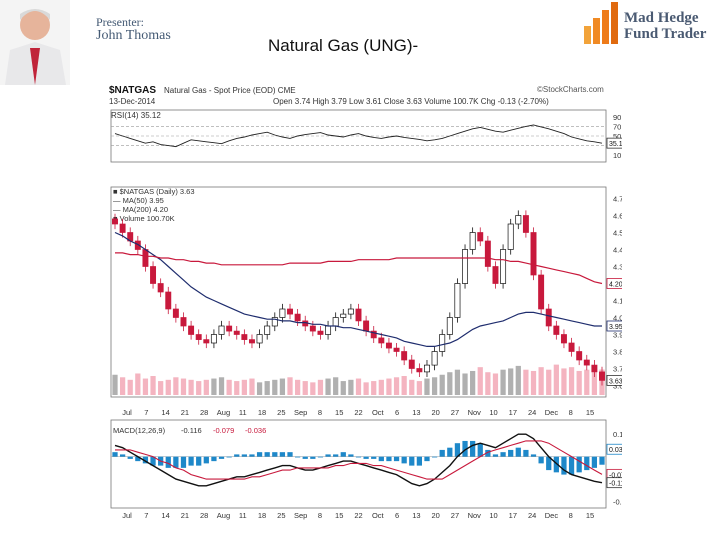 The height and width of the screenshot is (540, 720). I want to click on x-tick-label-bottom: 10, so click(493, 515).